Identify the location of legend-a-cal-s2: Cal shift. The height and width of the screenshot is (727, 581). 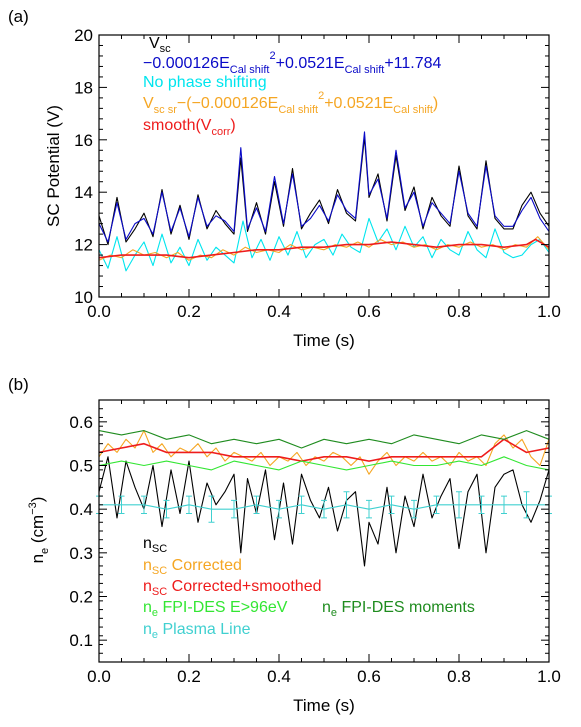
(365, 70).